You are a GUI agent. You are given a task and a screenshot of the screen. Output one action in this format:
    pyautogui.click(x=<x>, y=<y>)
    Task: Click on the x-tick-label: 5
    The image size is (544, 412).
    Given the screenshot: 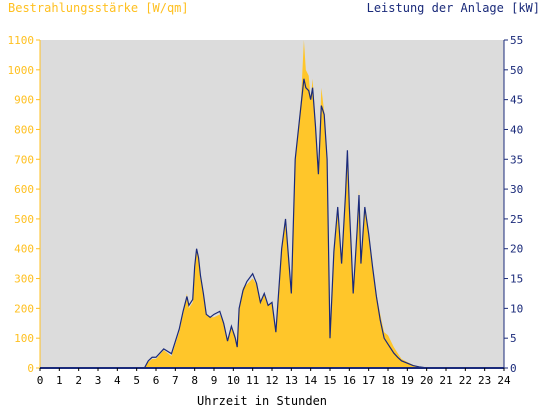 What is the action you would take?
    pyautogui.click(x=136, y=380)
    